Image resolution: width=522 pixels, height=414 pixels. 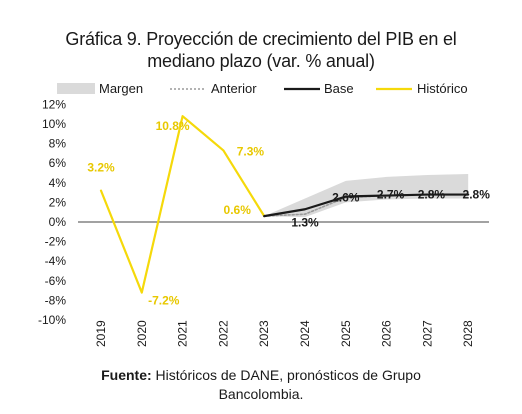 What do you see at coordinates (56, 300) in the screenshot?
I see `y-tick-label: -8%` at bounding box center [56, 300].